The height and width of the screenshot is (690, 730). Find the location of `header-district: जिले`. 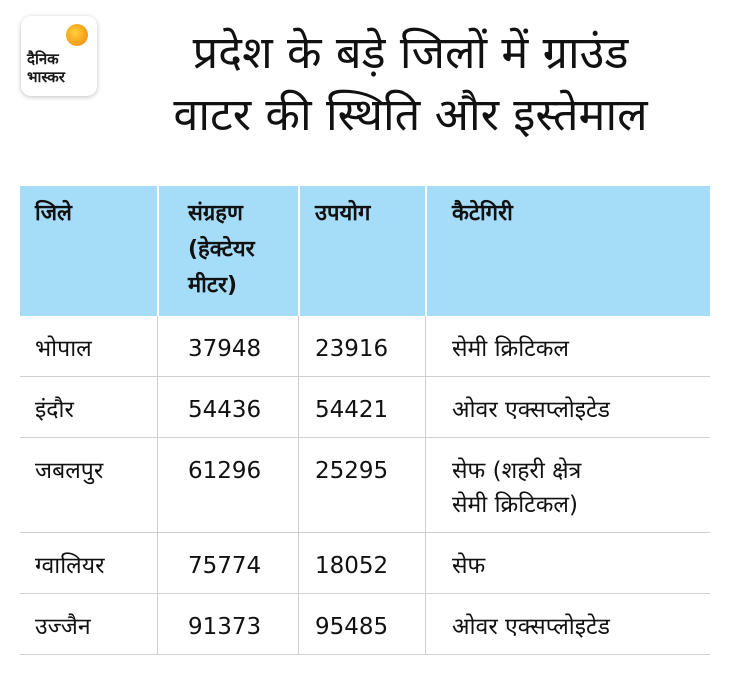

header-district: जिले is located at coordinates (53, 213).